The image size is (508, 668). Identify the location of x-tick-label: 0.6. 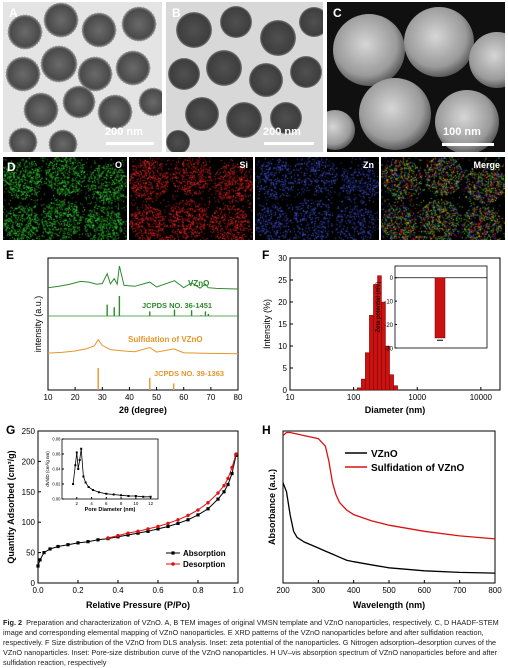
(158, 590).